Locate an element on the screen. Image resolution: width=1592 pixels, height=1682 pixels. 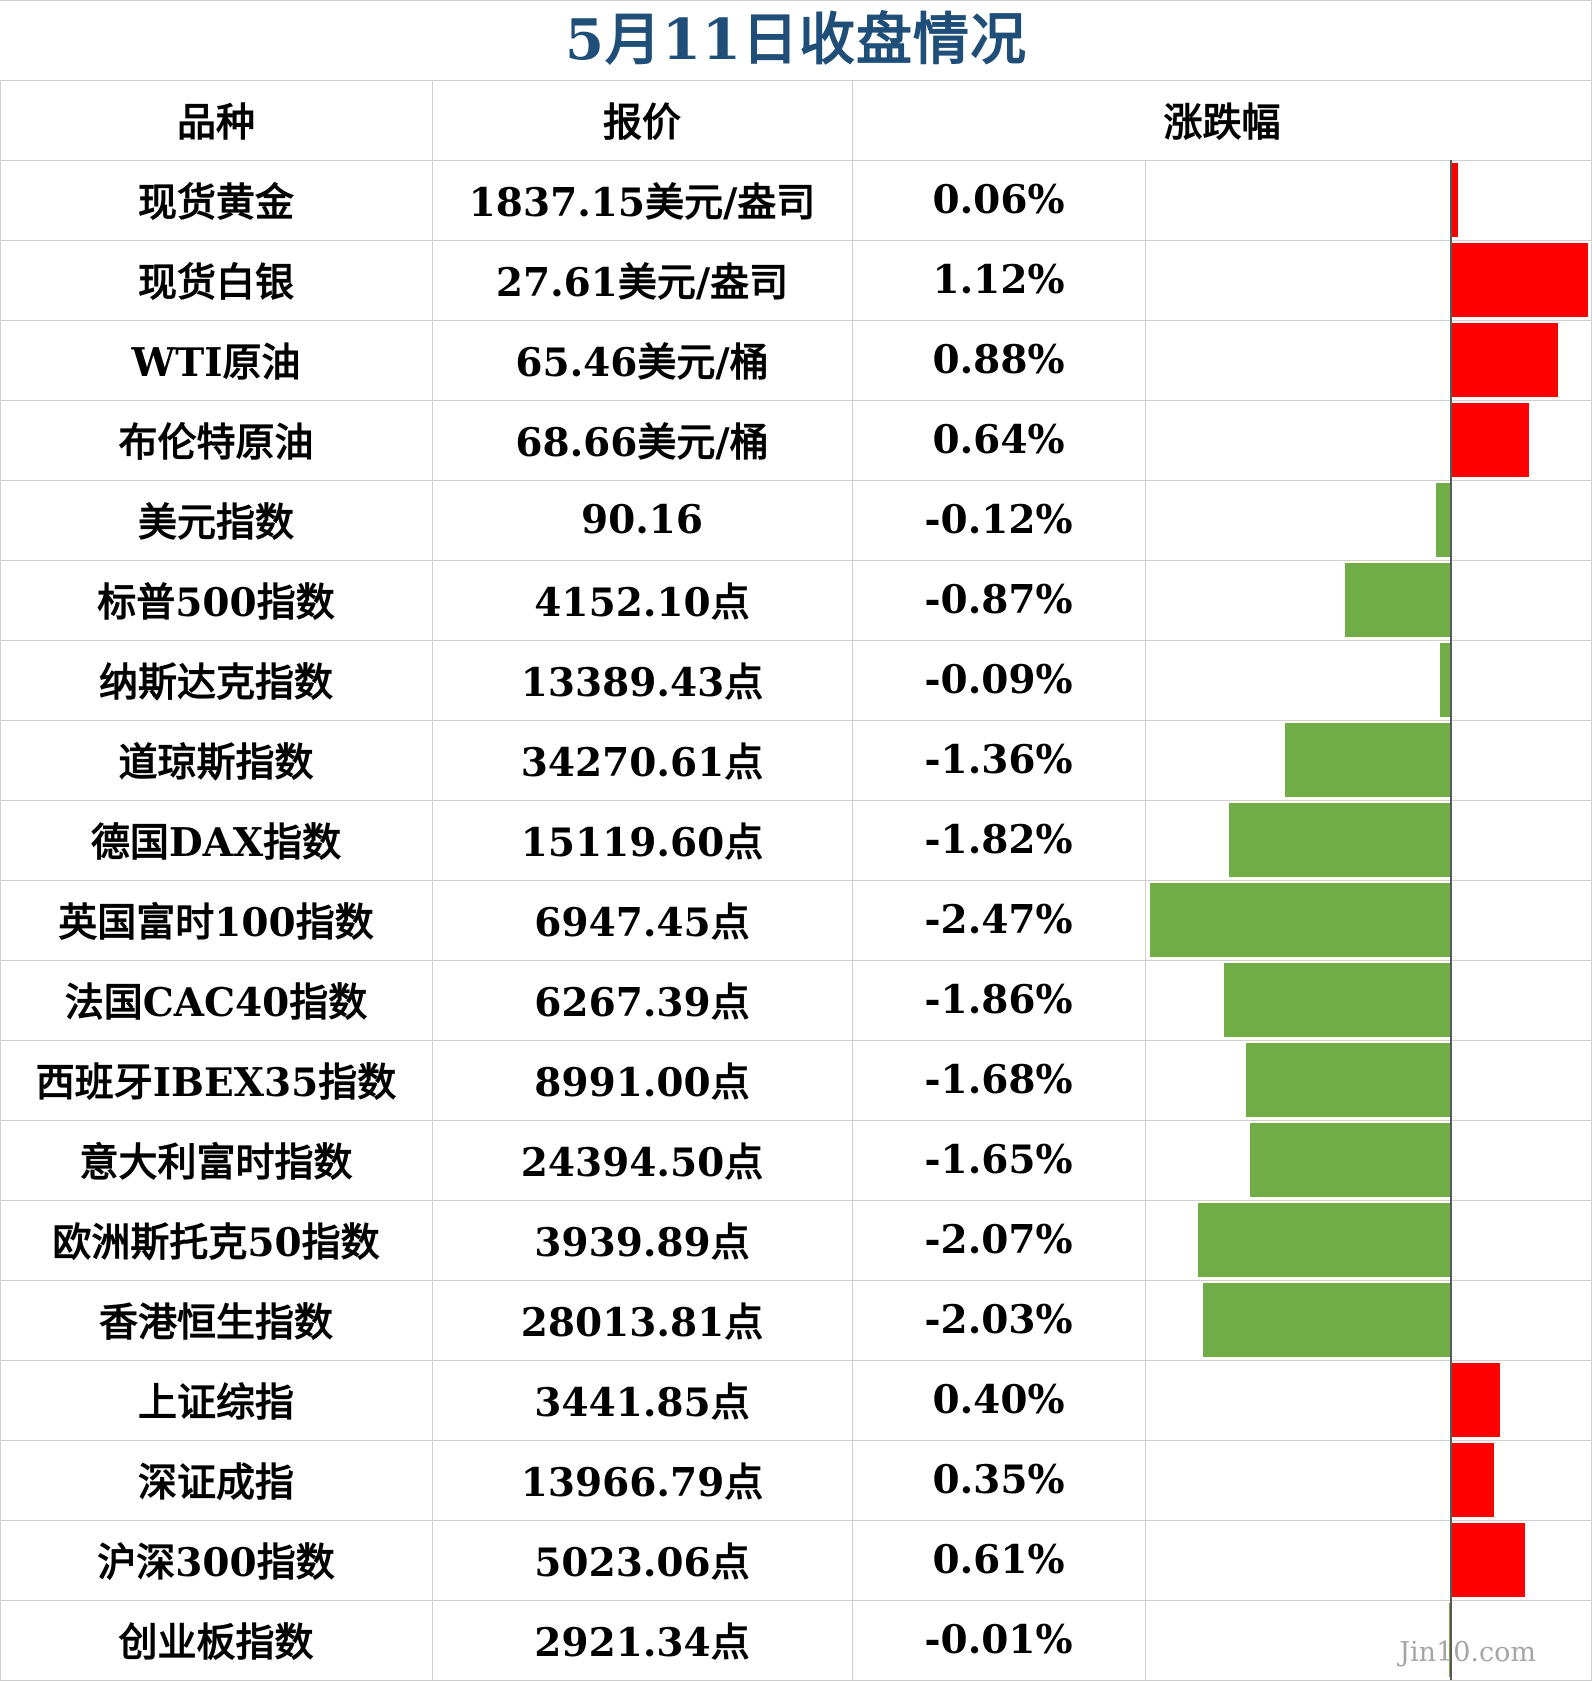
row-change-label: 0.06% is located at coordinates (998, 200).